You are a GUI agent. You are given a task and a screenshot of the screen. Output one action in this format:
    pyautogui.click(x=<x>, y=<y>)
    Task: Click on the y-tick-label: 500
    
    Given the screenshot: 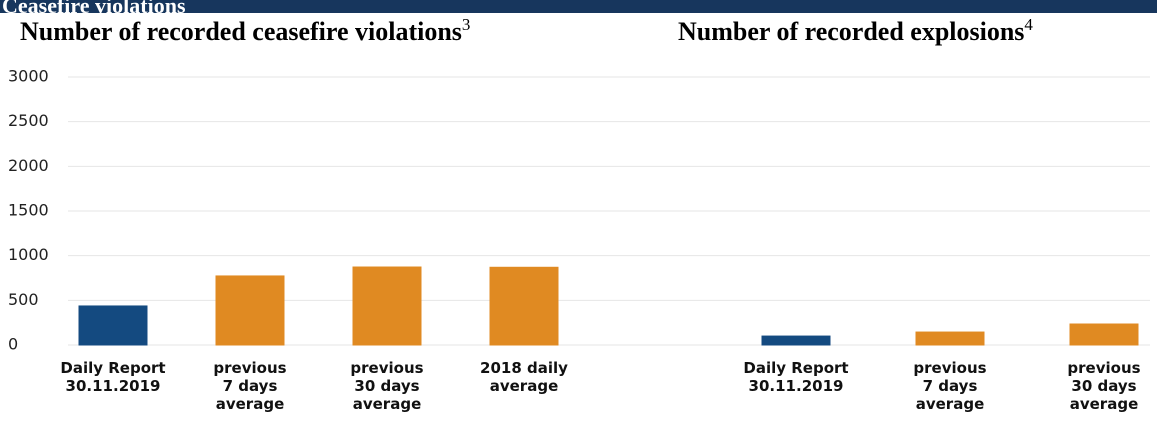 What is the action you would take?
    pyautogui.click(x=23, y=299)
    